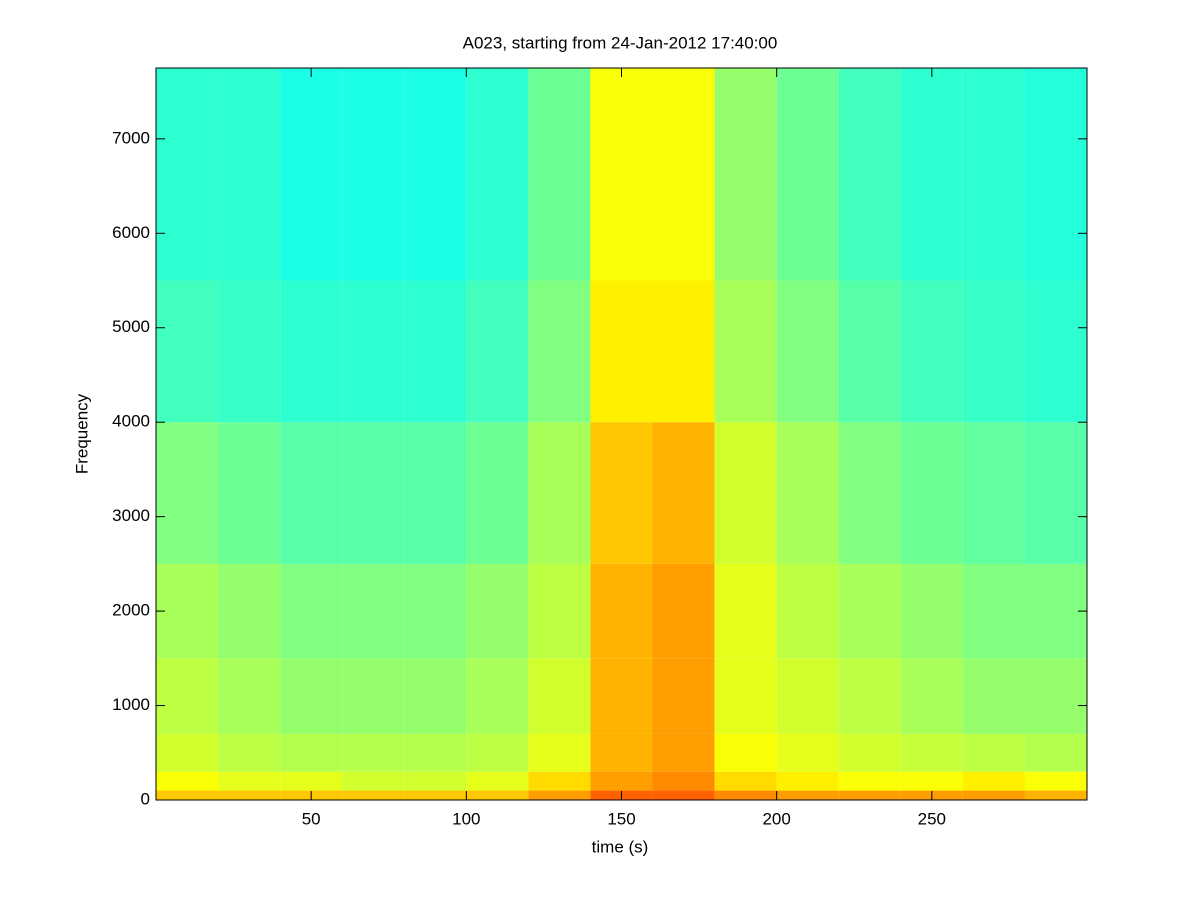 The width and height of the screenshot is (1200, 900). I want to click on y-tick-label: 6000, so click(131, 232).